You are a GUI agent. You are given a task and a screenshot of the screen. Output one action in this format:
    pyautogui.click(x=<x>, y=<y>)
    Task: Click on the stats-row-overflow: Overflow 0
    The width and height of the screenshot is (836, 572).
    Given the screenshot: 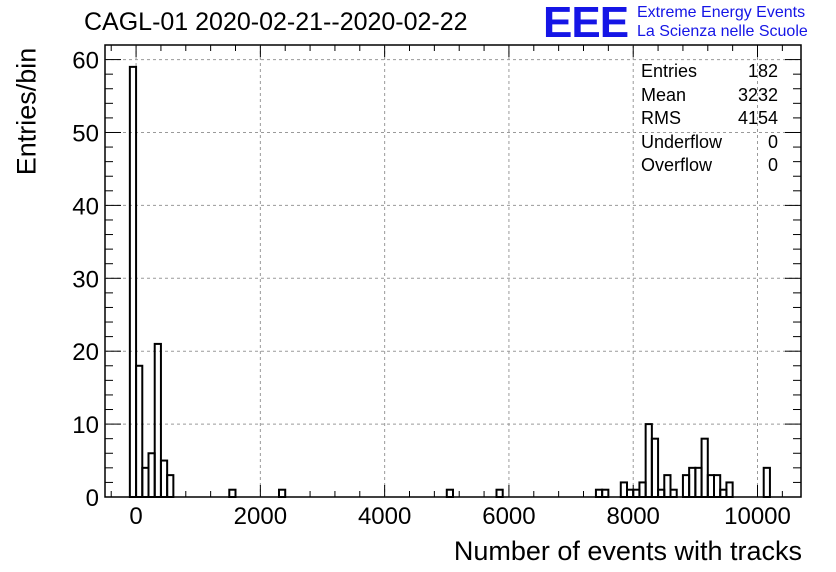 What is the action you would take?
    pyautogui.click(x=709, y=166)
    